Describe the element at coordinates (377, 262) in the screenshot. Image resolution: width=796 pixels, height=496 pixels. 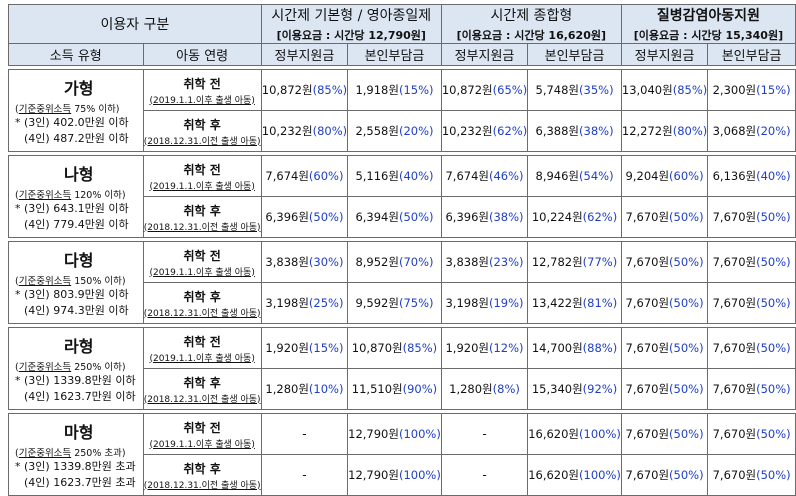
I see `amount-value: 8,952원` at that location.